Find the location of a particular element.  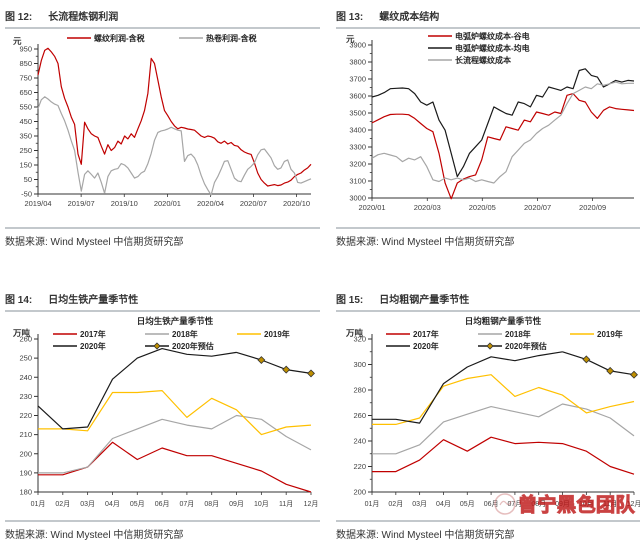

svg-text: 150 is located at coordinates (25, 165).